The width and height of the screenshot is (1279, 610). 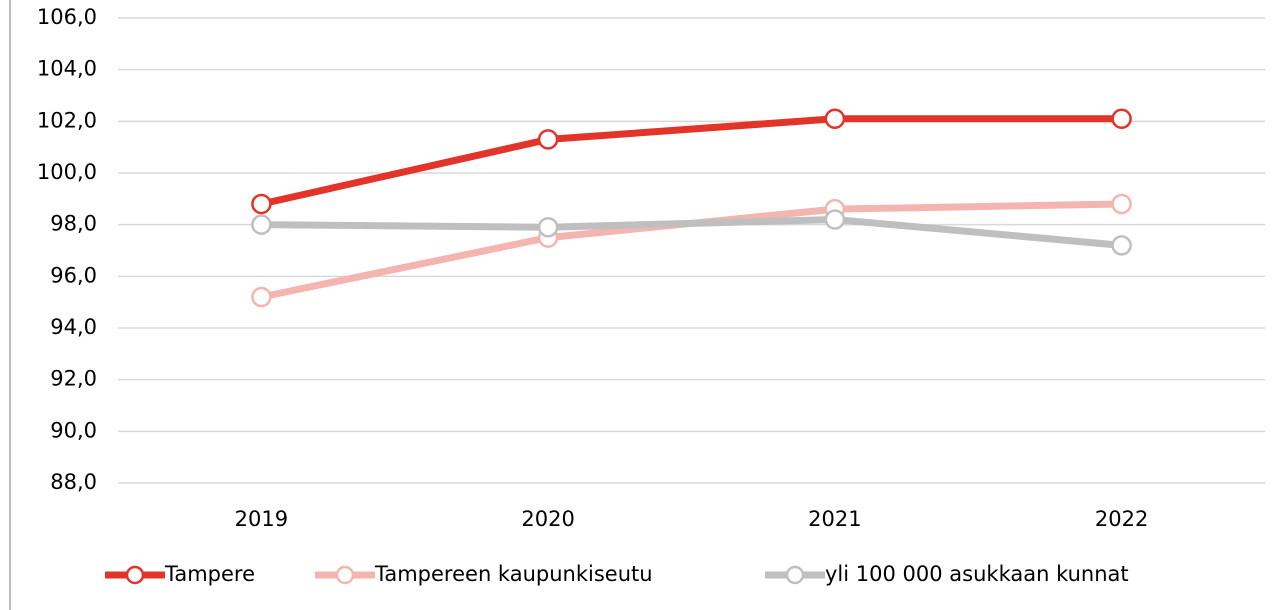 What do you see at coordinates (209, 574) in the screenshot?
I see `legend-label: Tampere` at bounding box center [209, 574].